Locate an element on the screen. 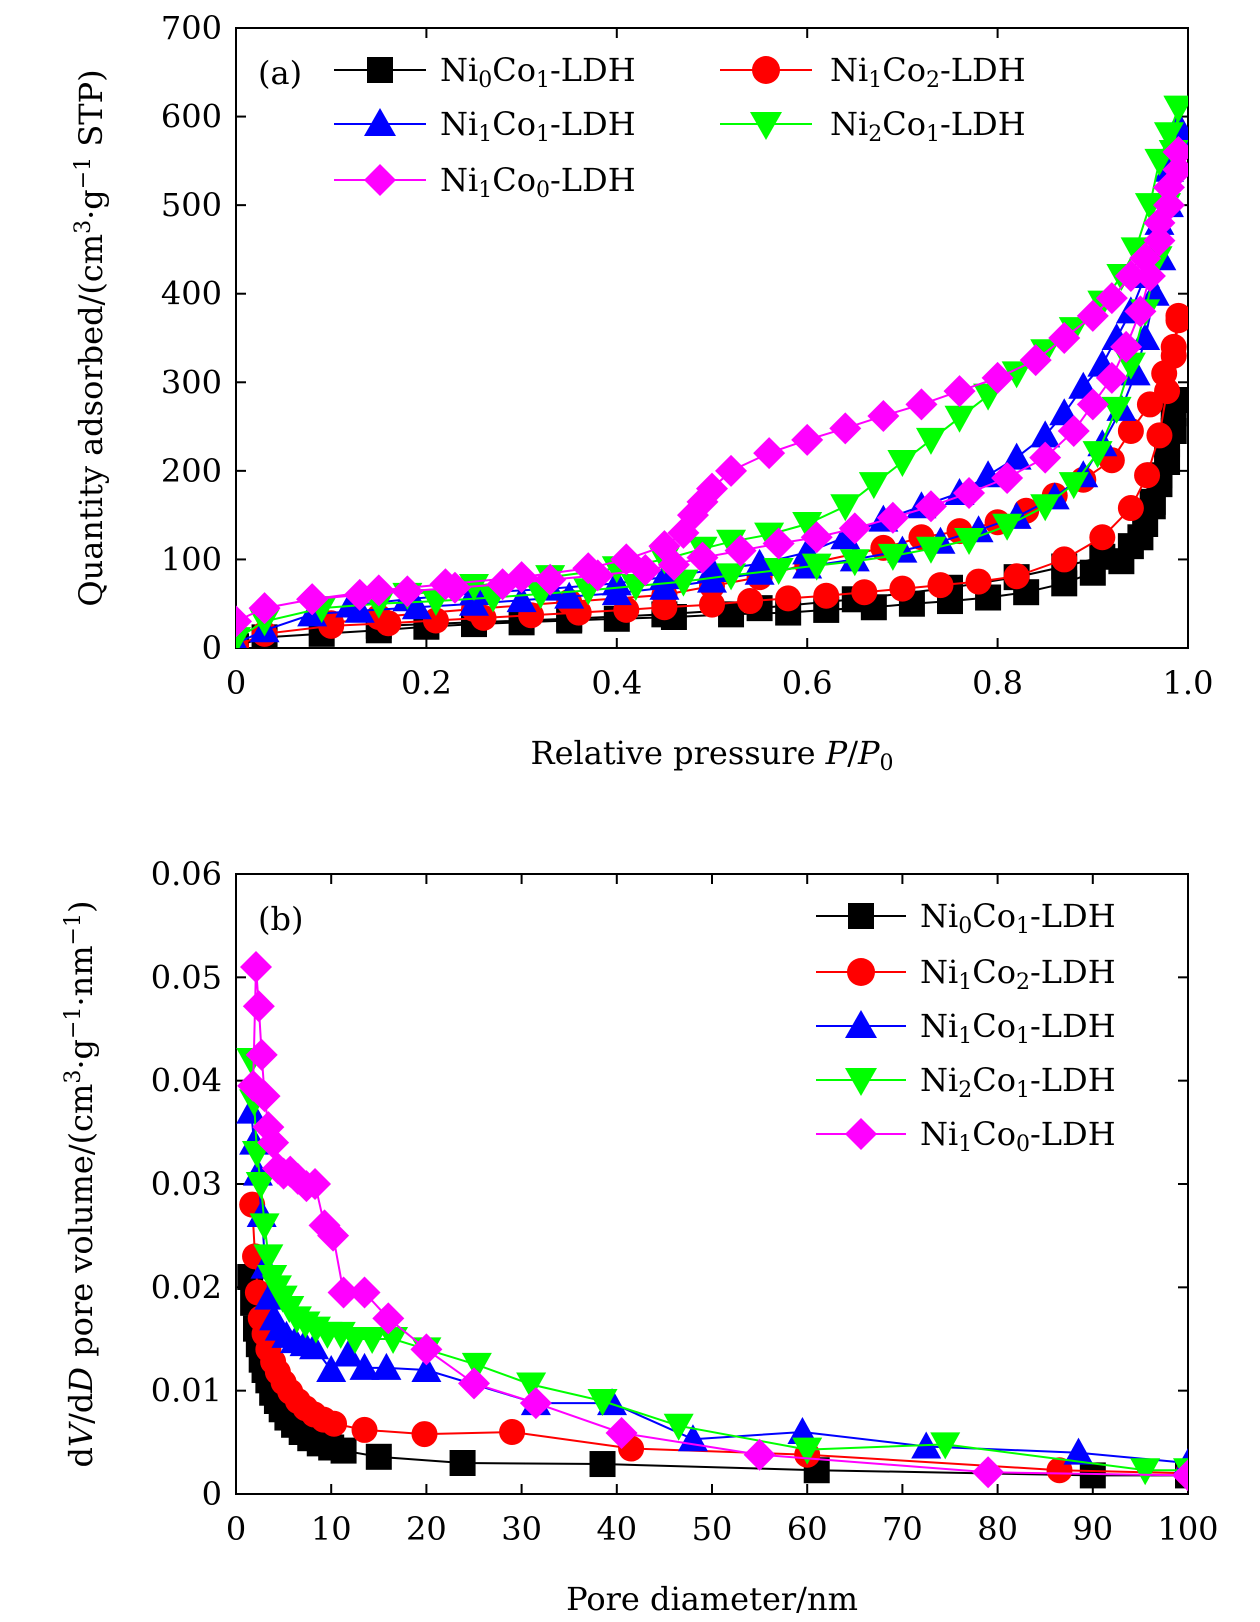  legend-label-ni1co0-a: Ni1Co0-LDH is located at coordinates (538, 182).